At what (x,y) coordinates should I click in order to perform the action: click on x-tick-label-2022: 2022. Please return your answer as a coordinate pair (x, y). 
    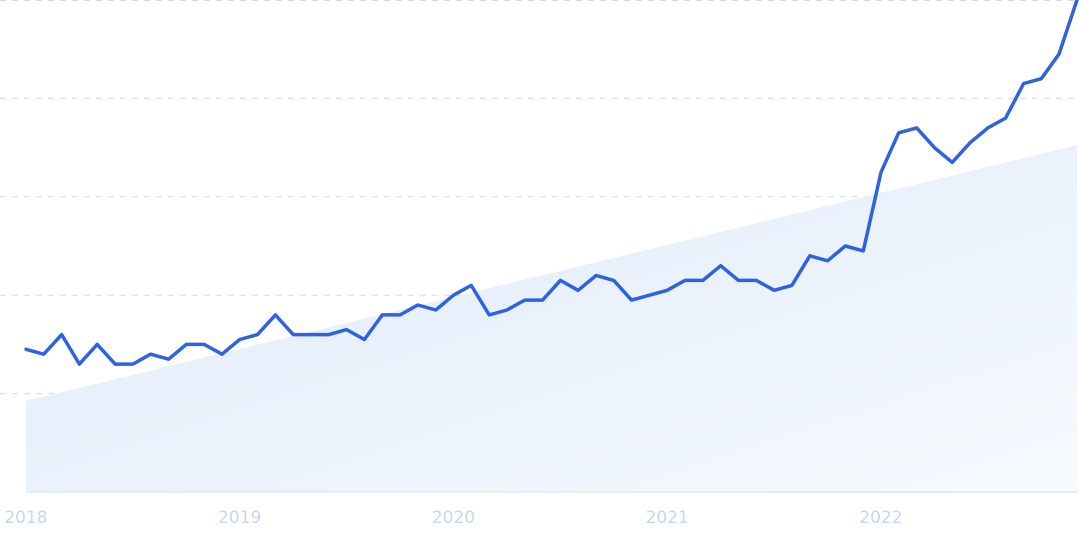
    Looking at the image, I should click on (880, 518).